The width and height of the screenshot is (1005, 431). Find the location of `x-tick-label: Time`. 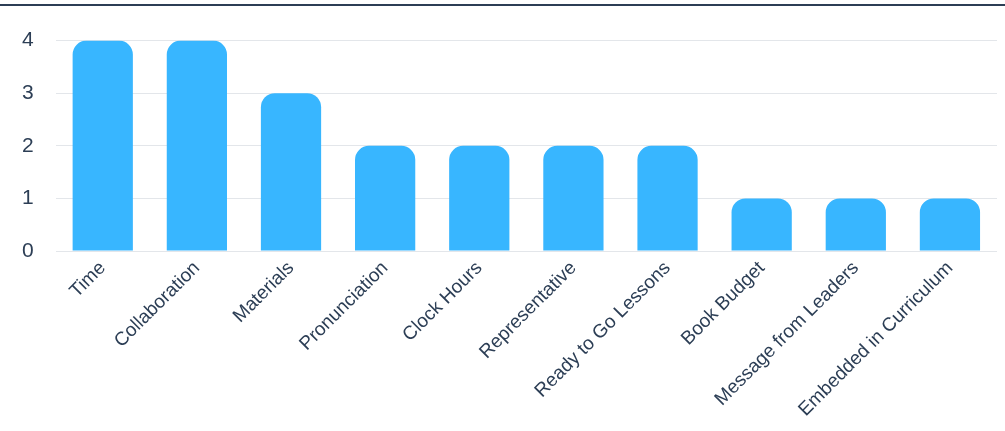

x-tick-label: Time is located at coordinates (87, 278).